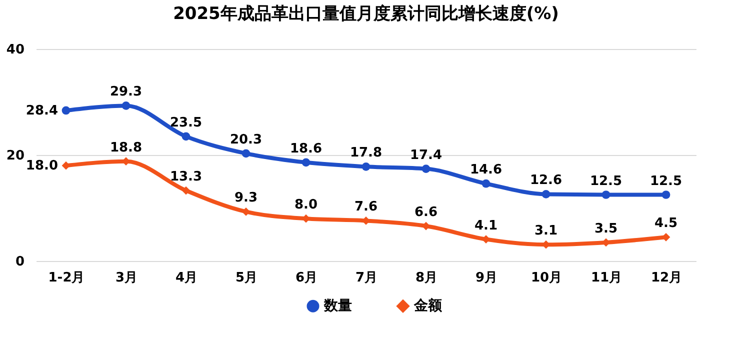 This screenshot has height=343, width=750. Describe the element at coordinates (486, 226) in the screenshot. I see `data-label: 4.1` at that location.